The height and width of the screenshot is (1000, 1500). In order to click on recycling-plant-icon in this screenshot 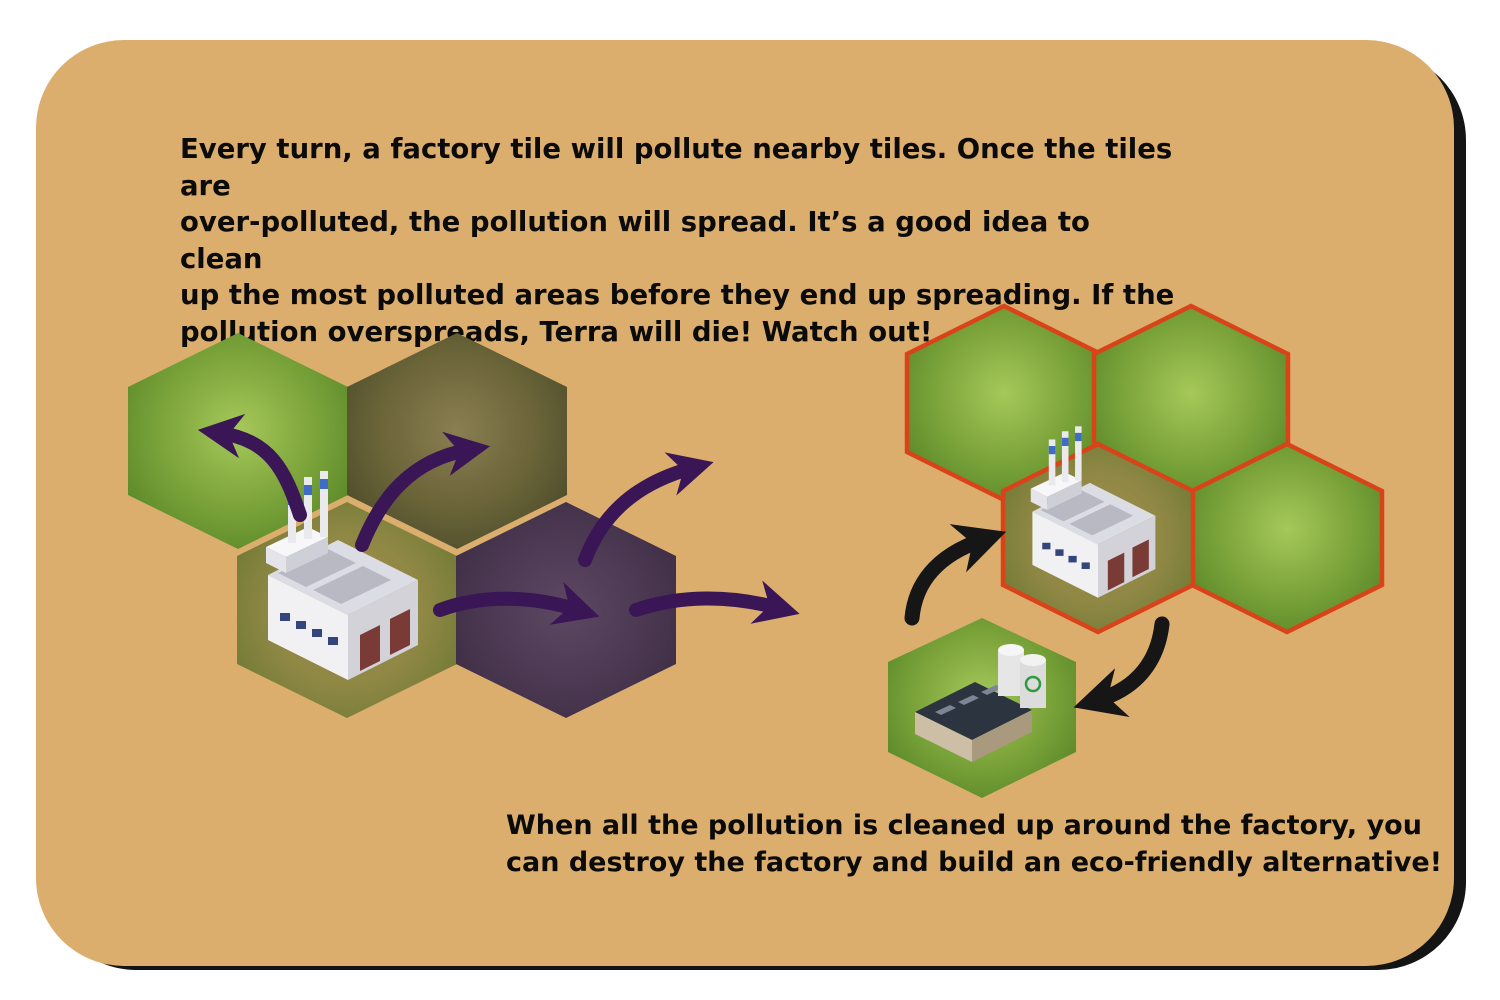, I will do `click(980, 703)`.